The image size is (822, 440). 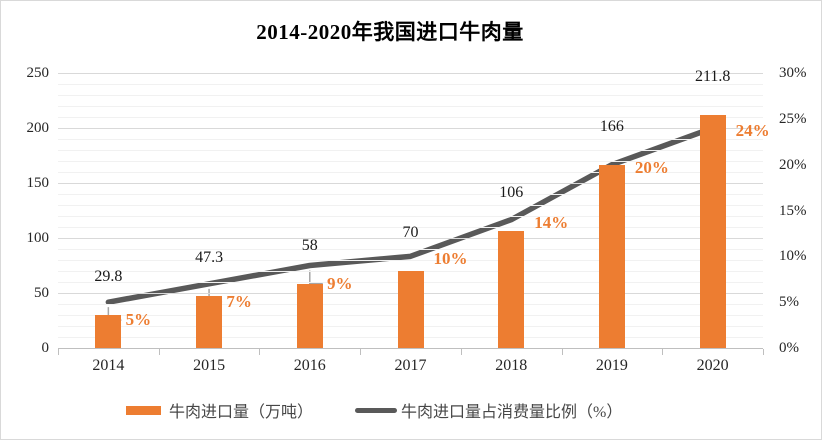 What do you see at coordinates (209, 321) in the screenshot?
I see `bar-2015` at bounding box center [209, 321].